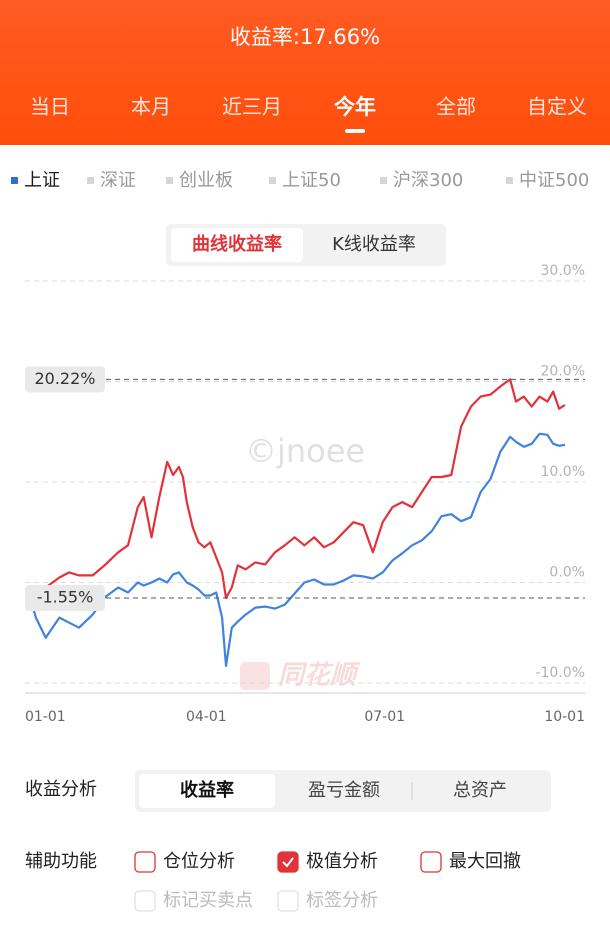  Describe the element at coordinates (428, 180) in the screenshot. I see `index-option: 沪深300` at that location.